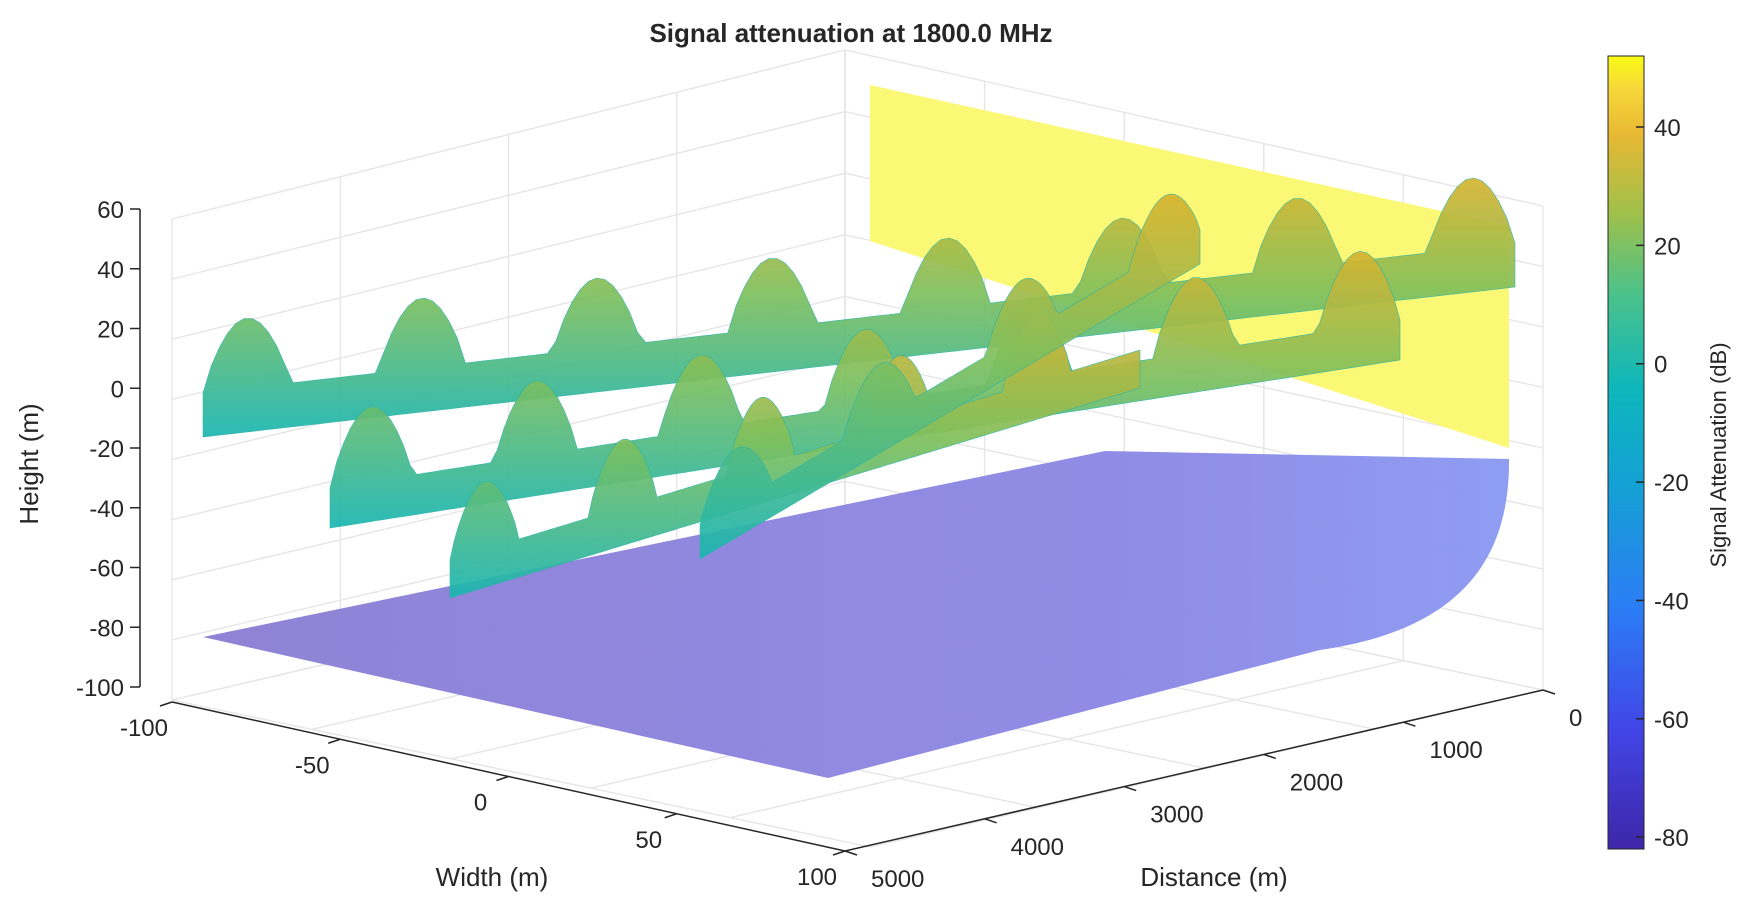 The height and width of the screenshot is (911, 1746). Describe the element at coordinates (29, 463) in the screenshot. I see `z-axis-label: Height (m)` at that location.